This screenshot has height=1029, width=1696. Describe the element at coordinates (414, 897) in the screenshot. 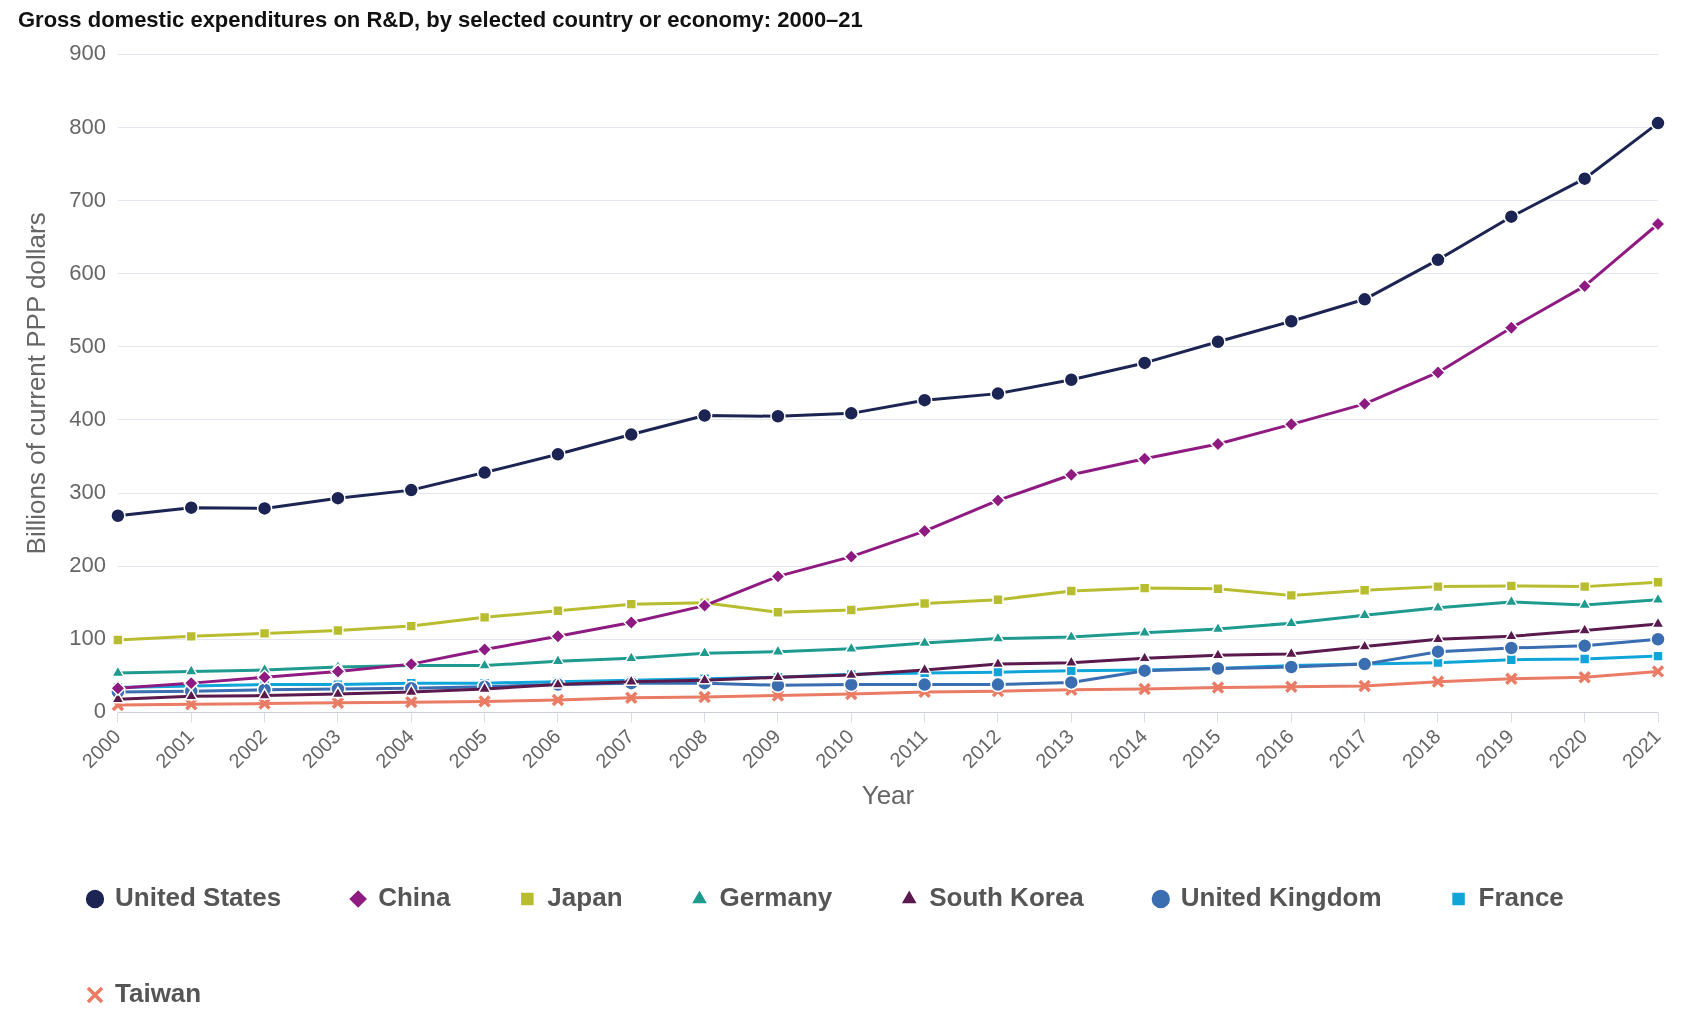

I see `legend-label: China` at that location.